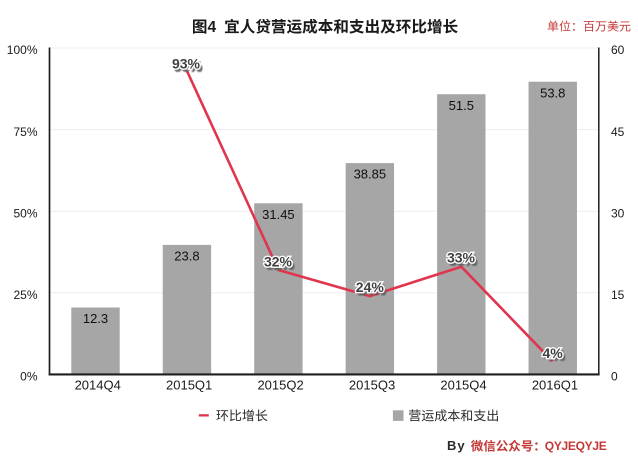 This screenshot has height=464, width=638. I want to click on svg-text: 0, so click(614, 377).